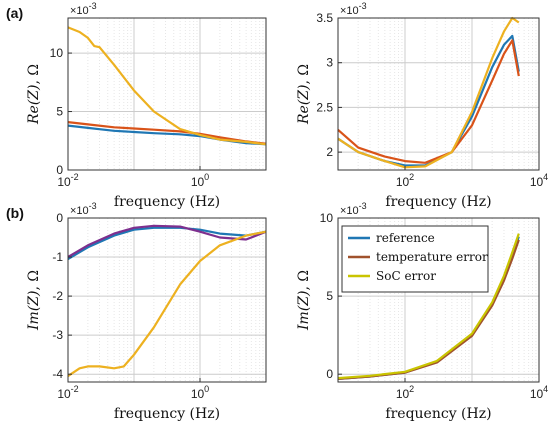 The height and width of the screenshot is (436, 550). Describe the element at coordinates (15, 213) in the screenshot. I see `panel-label-b: (b)` at that location.